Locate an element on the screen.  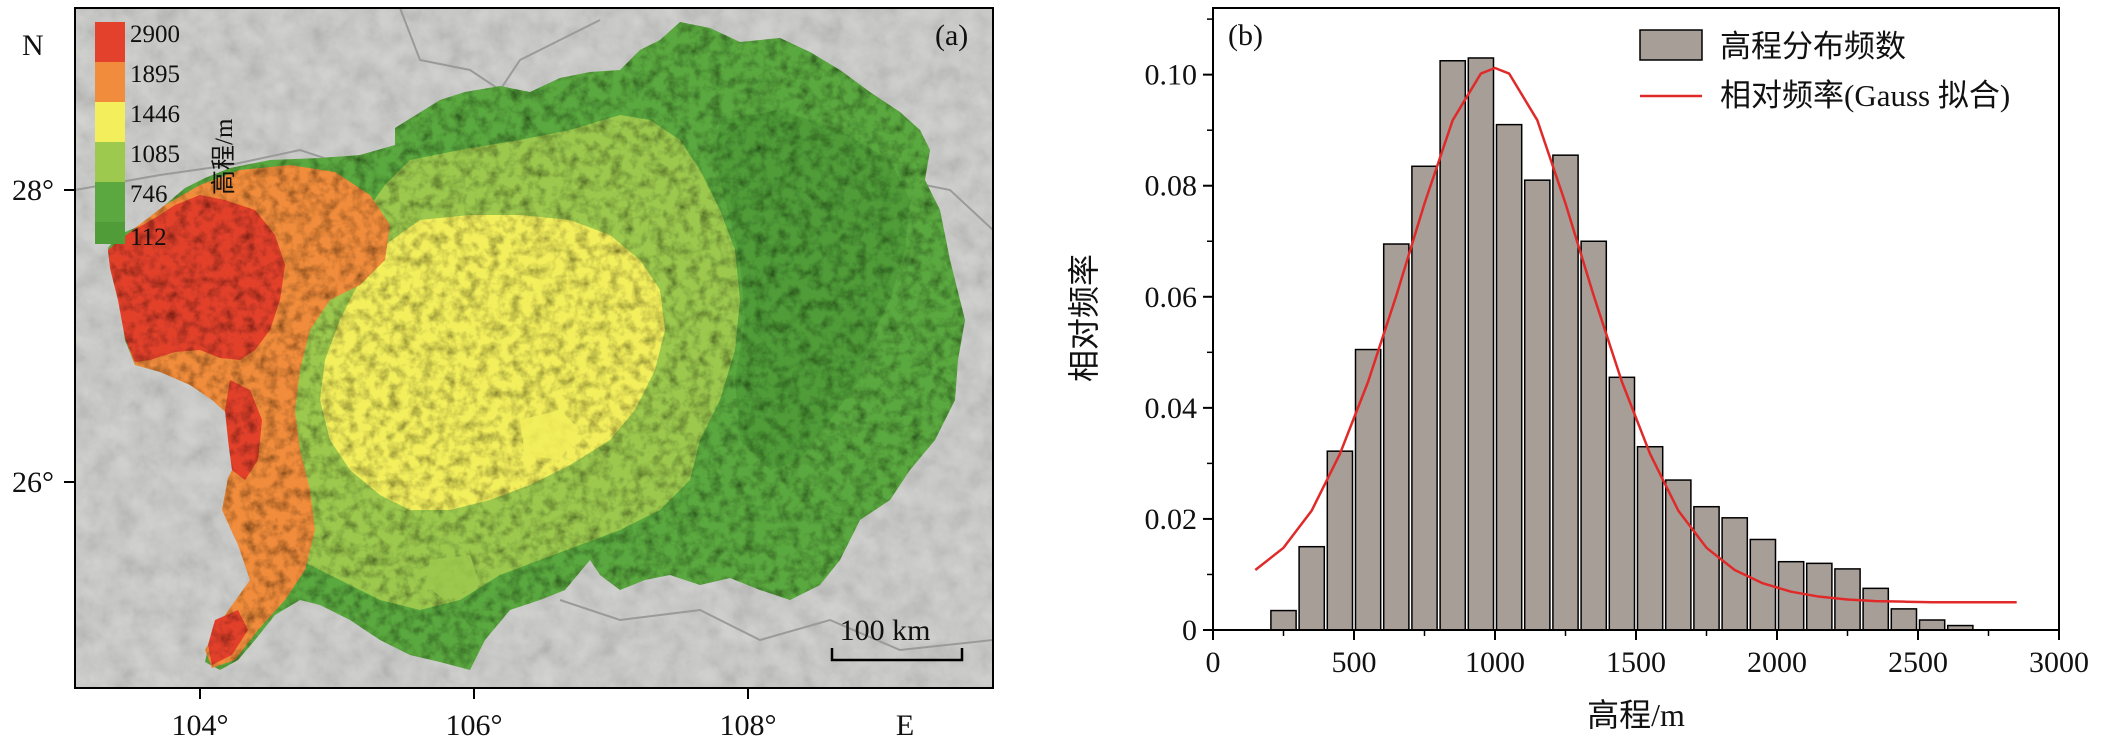
y-tick-label: 0.10 is located at coordinates (1171, 75).